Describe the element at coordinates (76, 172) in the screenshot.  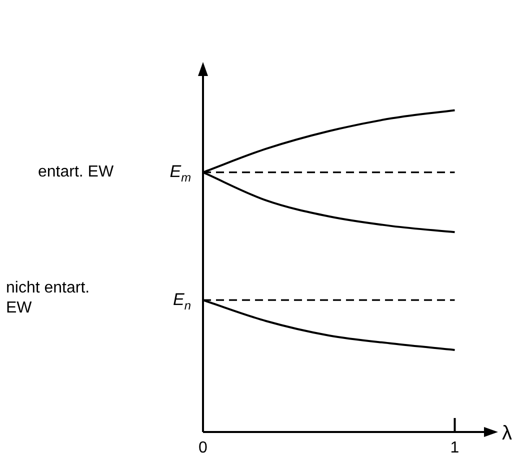
I see `text: entart. EW` at that location.